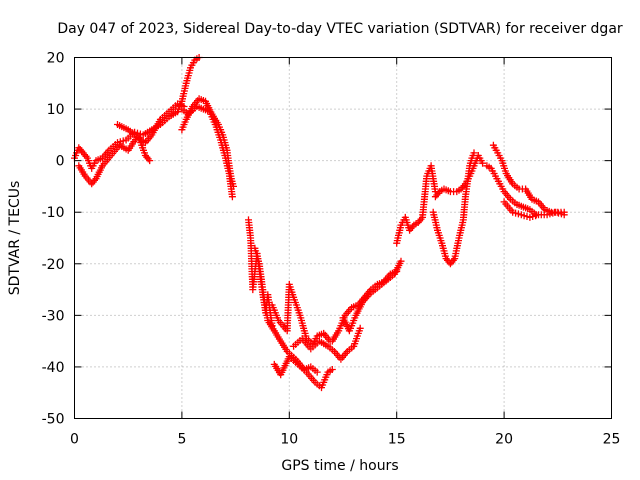 Image resolution: width=640 pixels, height=480 pixels. What do you see at coordinates (372, 296) in the screenshot?
I see `series-sat-l` at bounding box center [372, 296].